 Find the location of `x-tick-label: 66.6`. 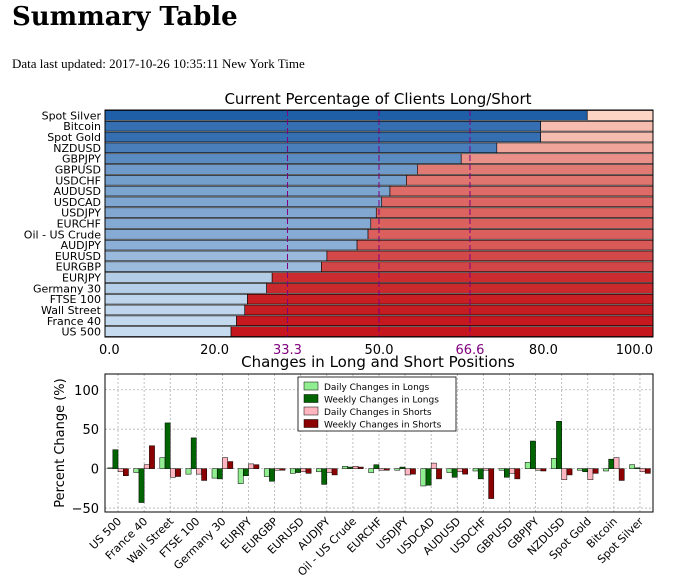

x-tick-label: 66.6 is located at coordinates (469, 350).